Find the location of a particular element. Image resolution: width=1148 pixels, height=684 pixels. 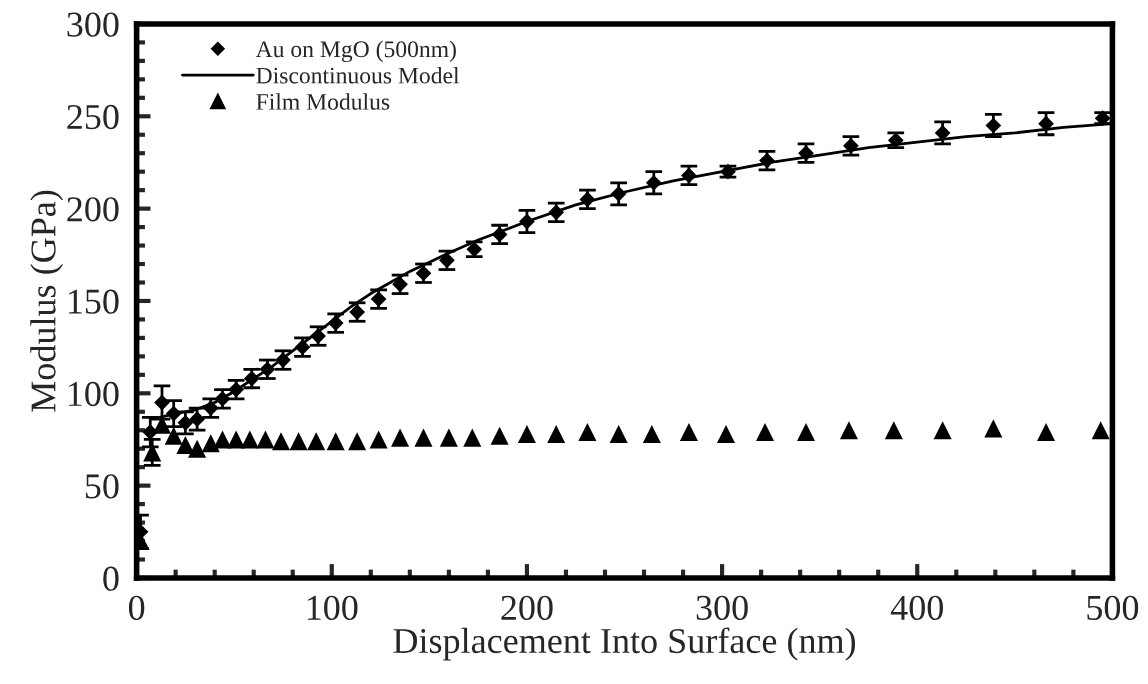

x-tick-label: 0 is located at coordinates (136, 608).